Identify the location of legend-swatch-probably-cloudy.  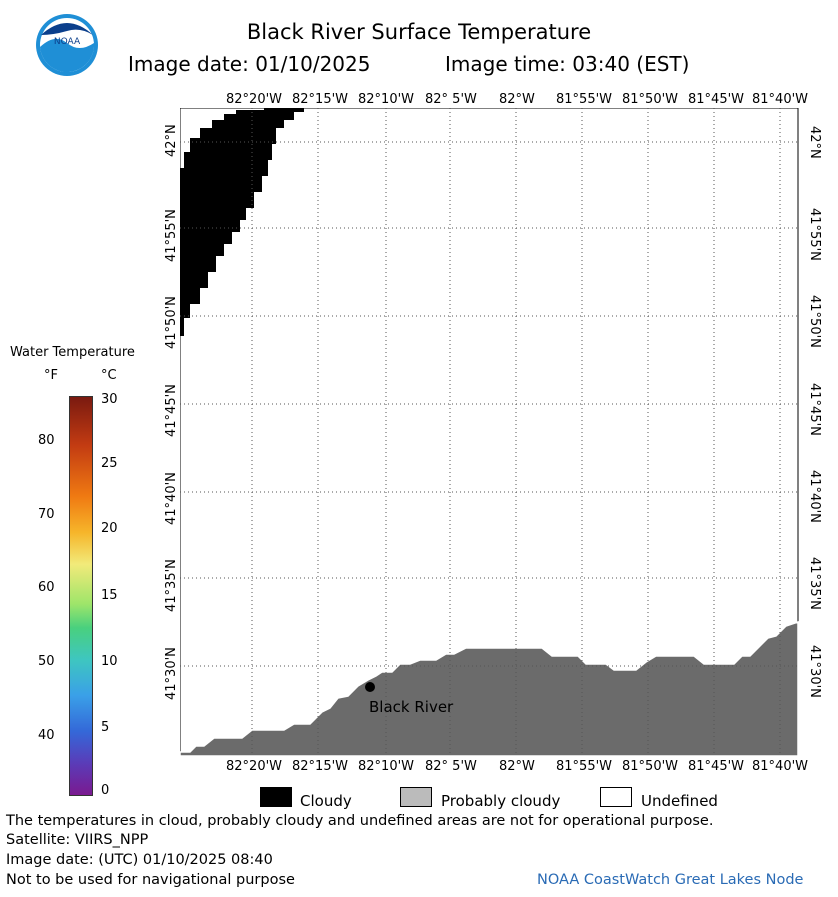
(416, 797).